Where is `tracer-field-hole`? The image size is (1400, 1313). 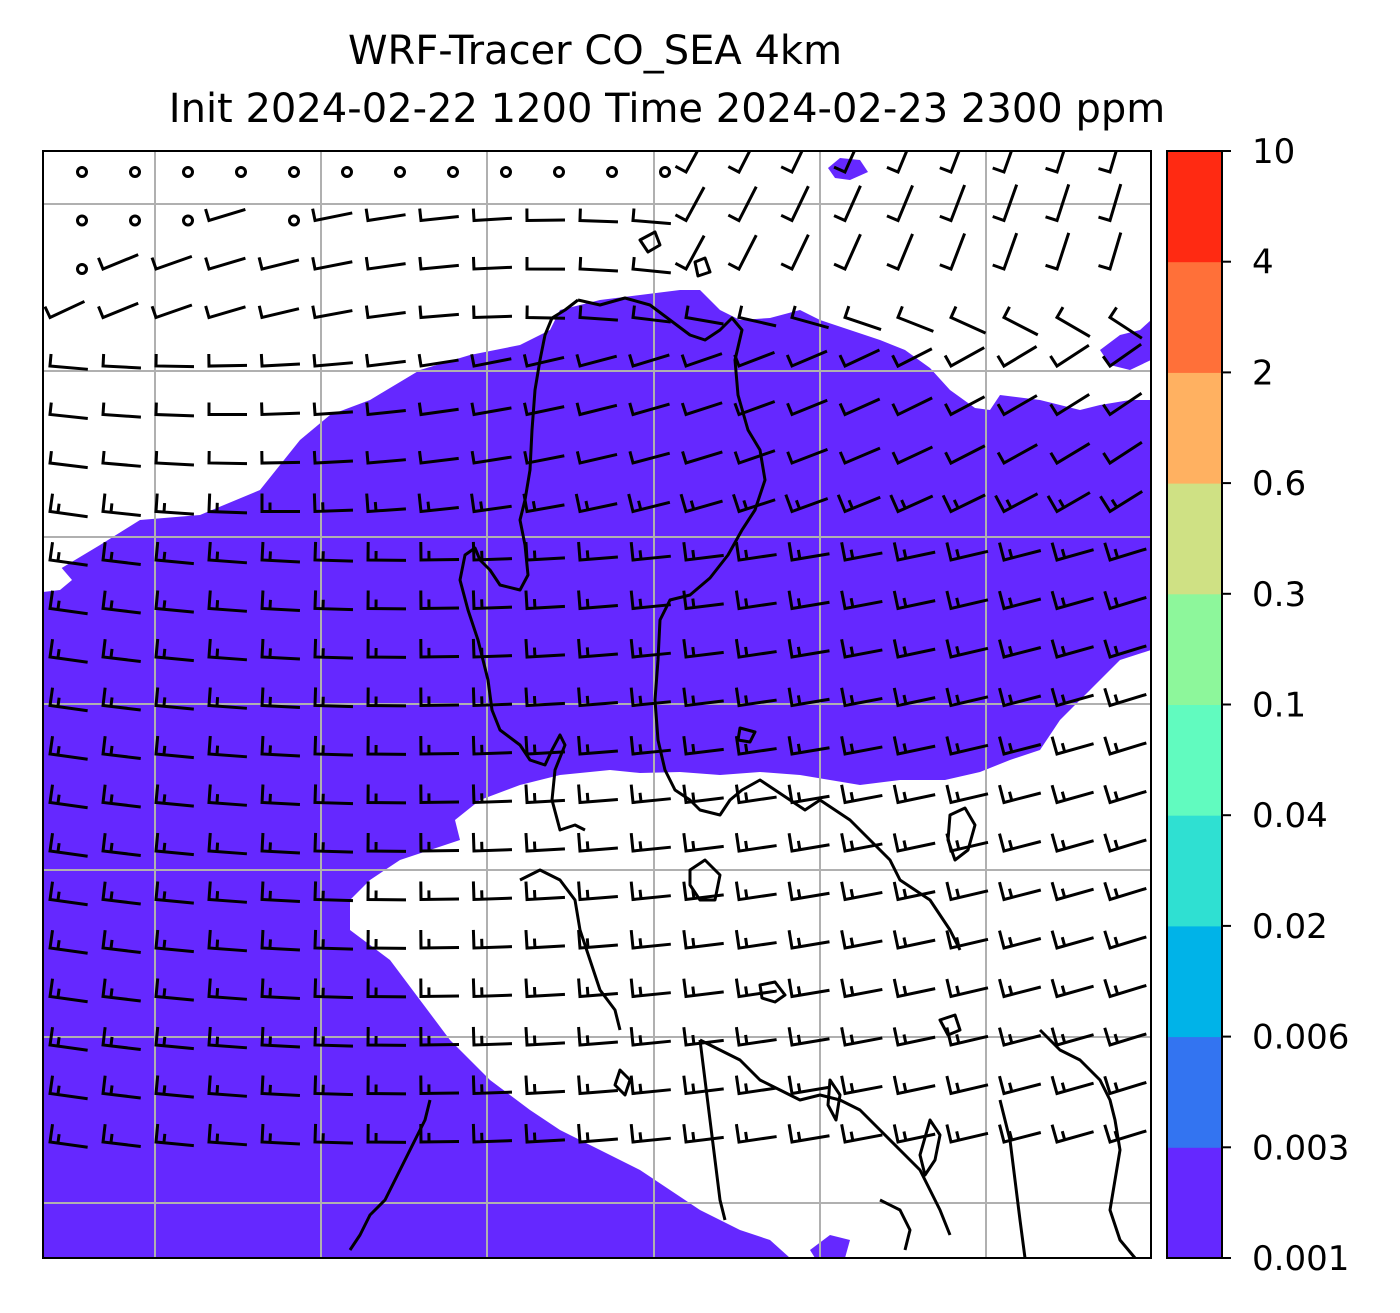 tracer-field-hole is located at coordinates (57, 579).